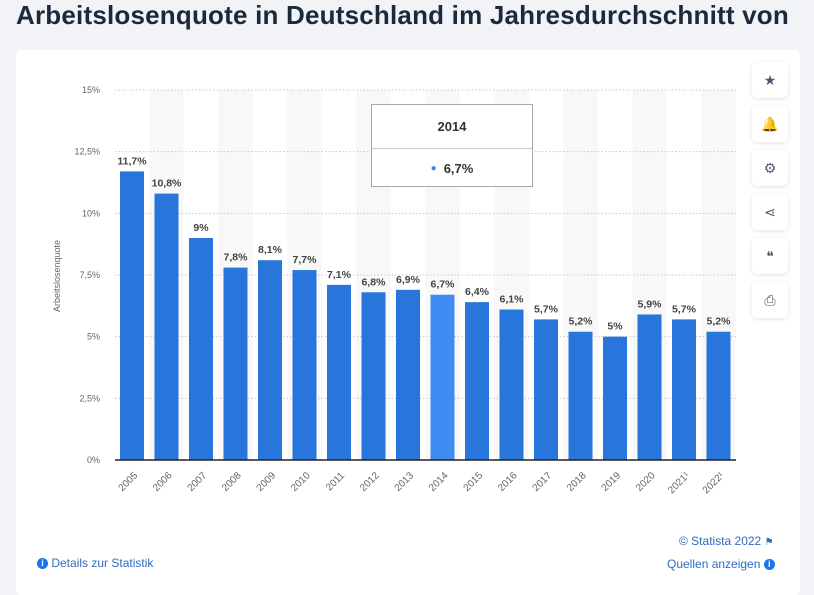 The width and height of the screenshot is (814, 595). What do you see at coordinates (679, 483) in the screenshot?
I see `x-tick-label: 2021¹` at bounding box center [679, 483].